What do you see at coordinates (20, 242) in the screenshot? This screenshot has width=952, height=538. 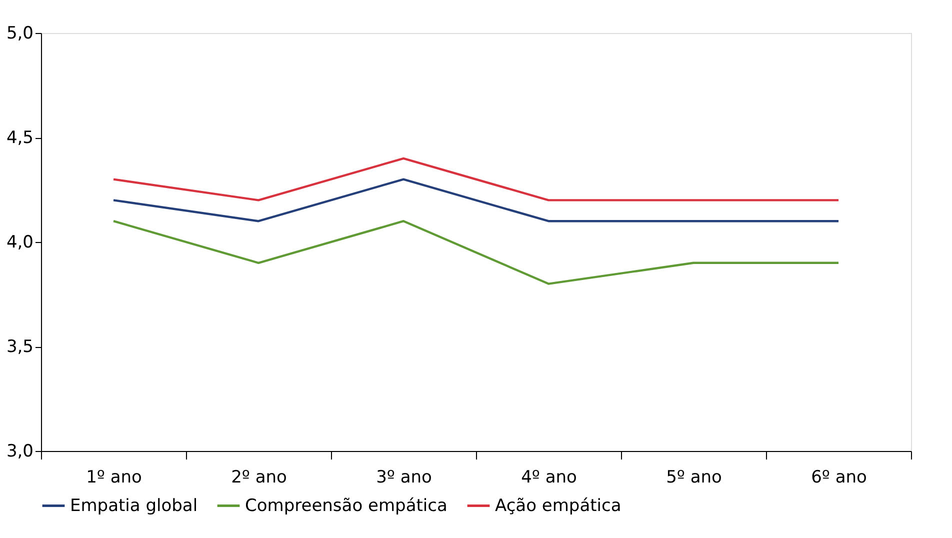 I see `y-tick-label: 4,0` at bounding box center [20, 242].